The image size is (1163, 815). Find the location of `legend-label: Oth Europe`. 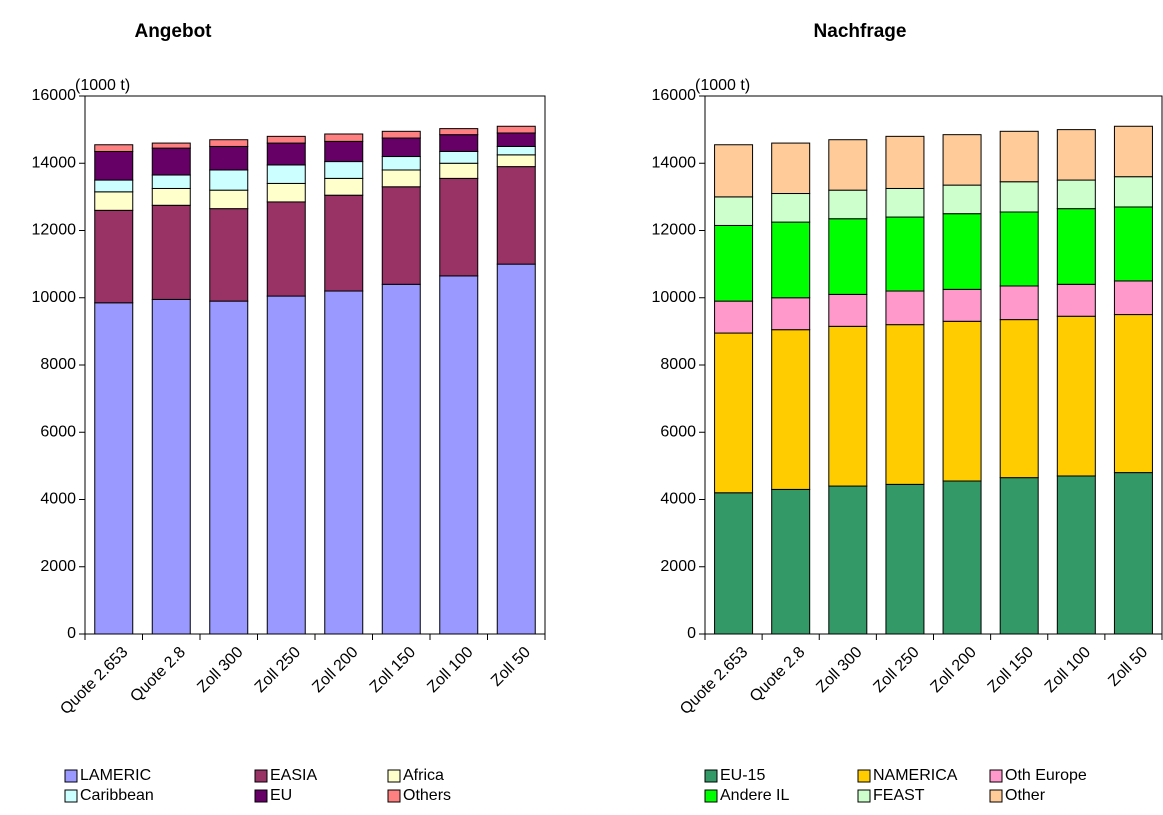

legend-label: Oth Europe is located at coordinates (1046, 775).